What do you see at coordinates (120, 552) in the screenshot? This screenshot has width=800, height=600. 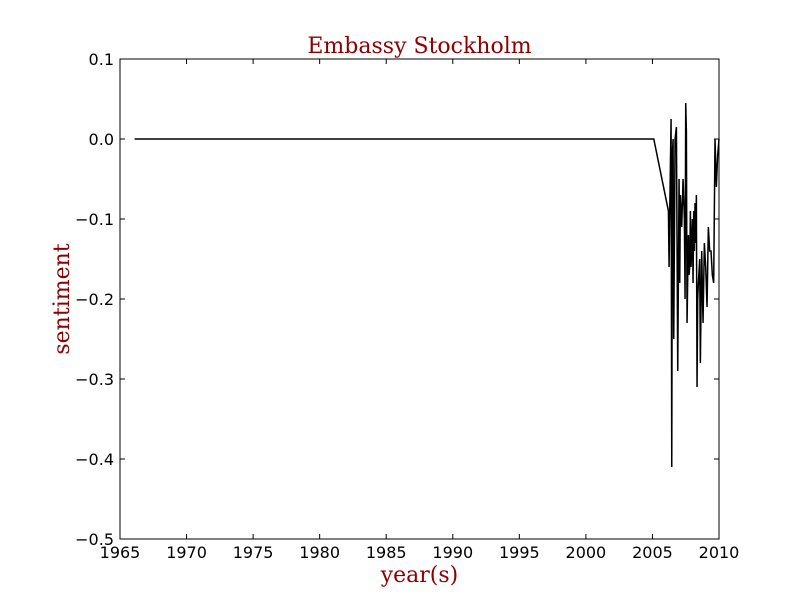 I see `x-tick-label: 1965` at bounding box center [120, 552].